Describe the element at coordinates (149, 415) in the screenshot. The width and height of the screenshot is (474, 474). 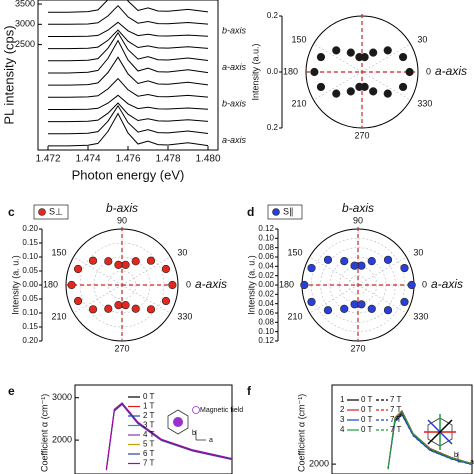
I see `legend-label: 2 T` at that location.